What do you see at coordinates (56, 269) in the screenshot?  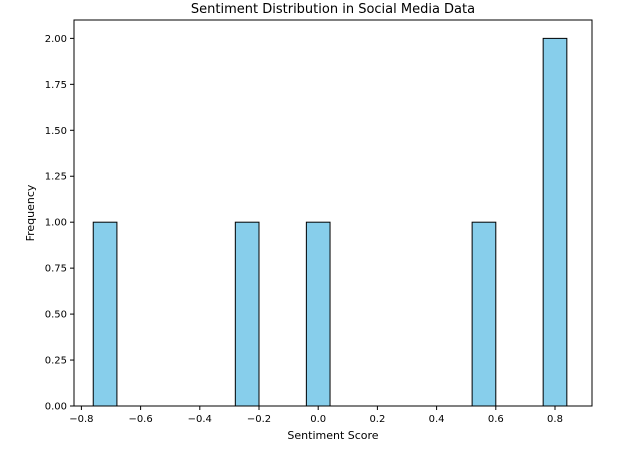 I see `y-tick-label: 0.75` at bounding box center [56, 269].